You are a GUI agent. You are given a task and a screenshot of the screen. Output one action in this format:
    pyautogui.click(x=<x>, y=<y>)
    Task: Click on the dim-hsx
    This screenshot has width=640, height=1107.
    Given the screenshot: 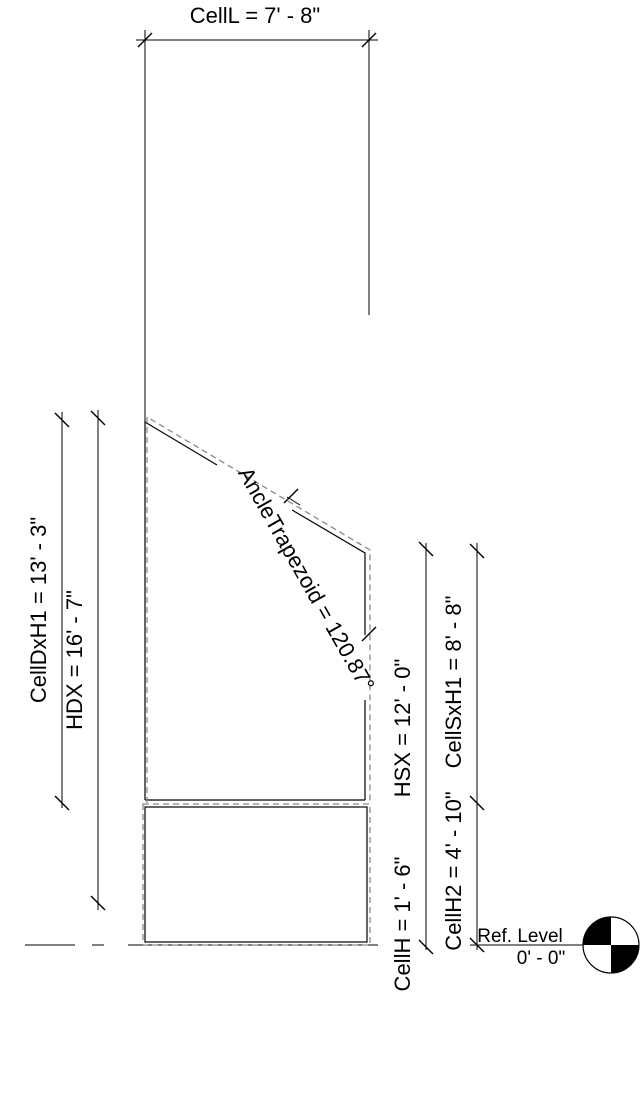 What is the action you would take?
    pyautogui.click(x=426, y=748)
    